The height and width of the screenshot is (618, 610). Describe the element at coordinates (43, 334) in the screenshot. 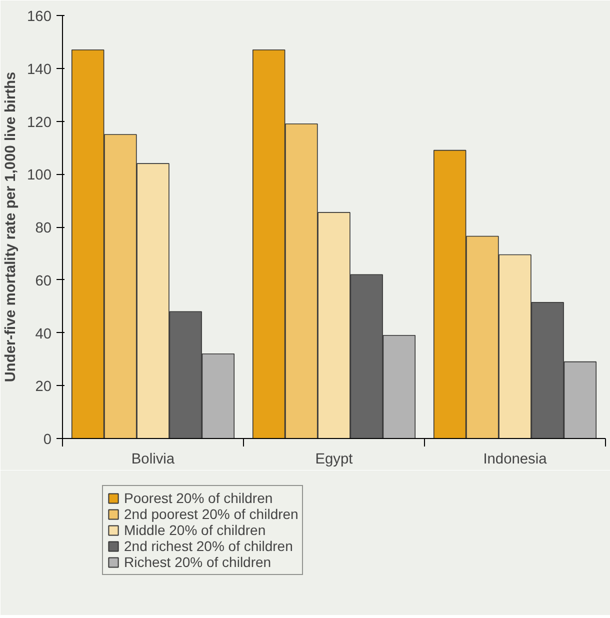

I see `y-tick-label: 40` at that location.